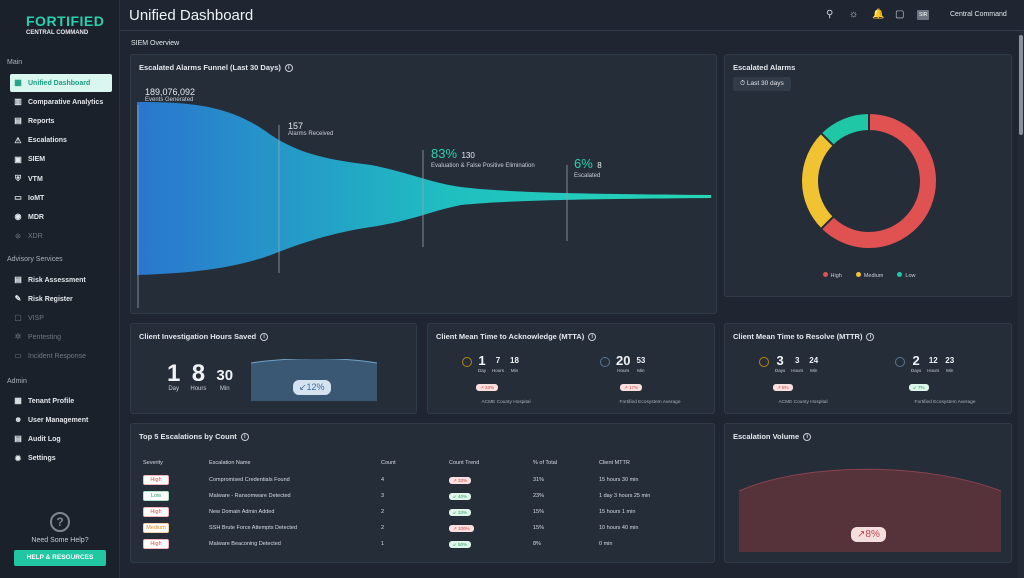 The image size is (1024, 578). Describe the element at coordinates (61, 141) in the screenshot. I see `sidebar-item-escalations: ⚠ Escalations` at that location.